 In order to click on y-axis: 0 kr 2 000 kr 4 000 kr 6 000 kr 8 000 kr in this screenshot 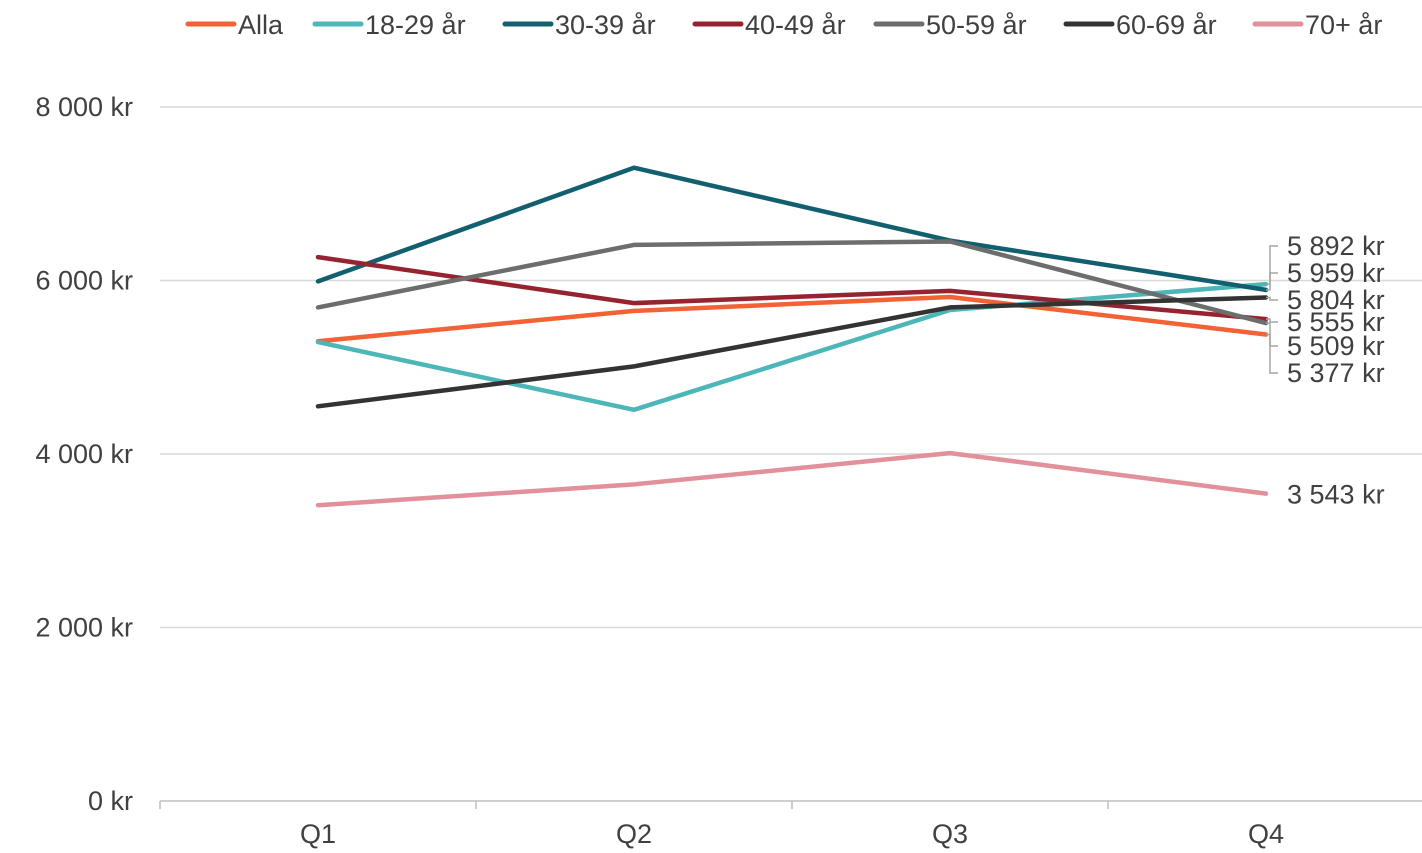, I will do `click(84, 454)`.